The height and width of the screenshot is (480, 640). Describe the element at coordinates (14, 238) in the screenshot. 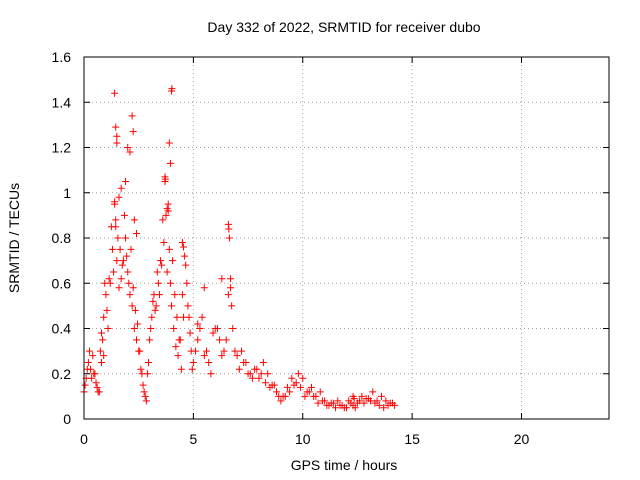

I see `y-axis-label: SRMTID / TECUs` at that location.